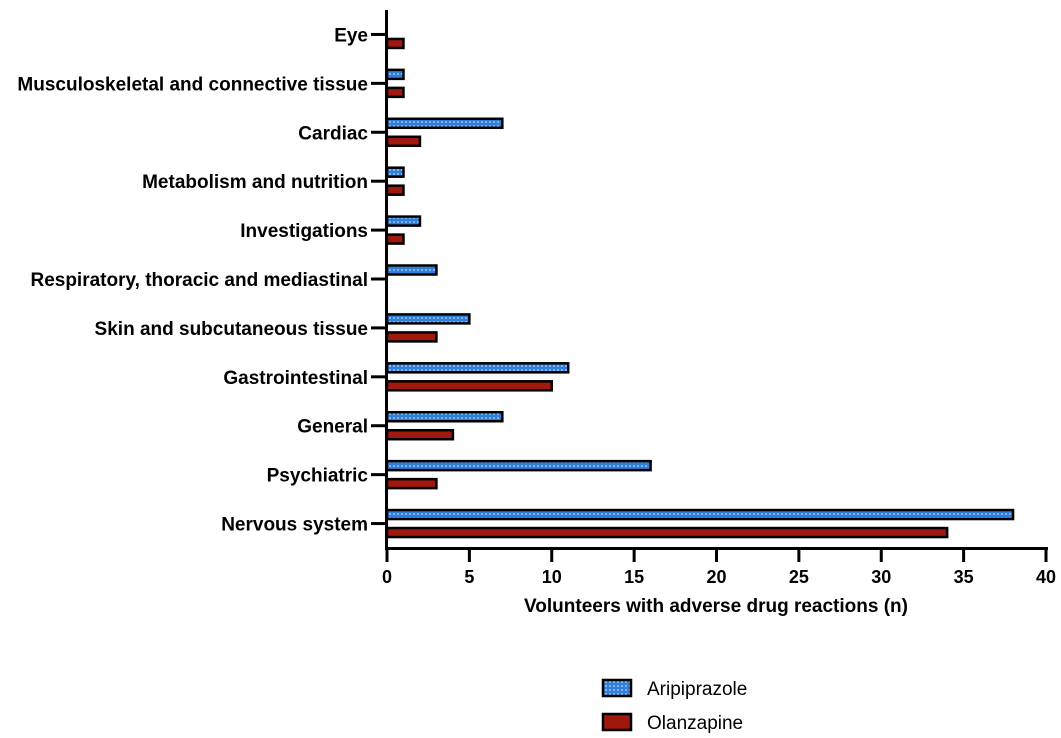  Describe the element at coordinates (697, 689) in the screenshot. I see `legend-label: Aripiprazole` at that location.